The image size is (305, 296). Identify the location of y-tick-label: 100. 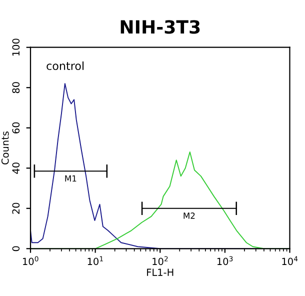
(16, 47).